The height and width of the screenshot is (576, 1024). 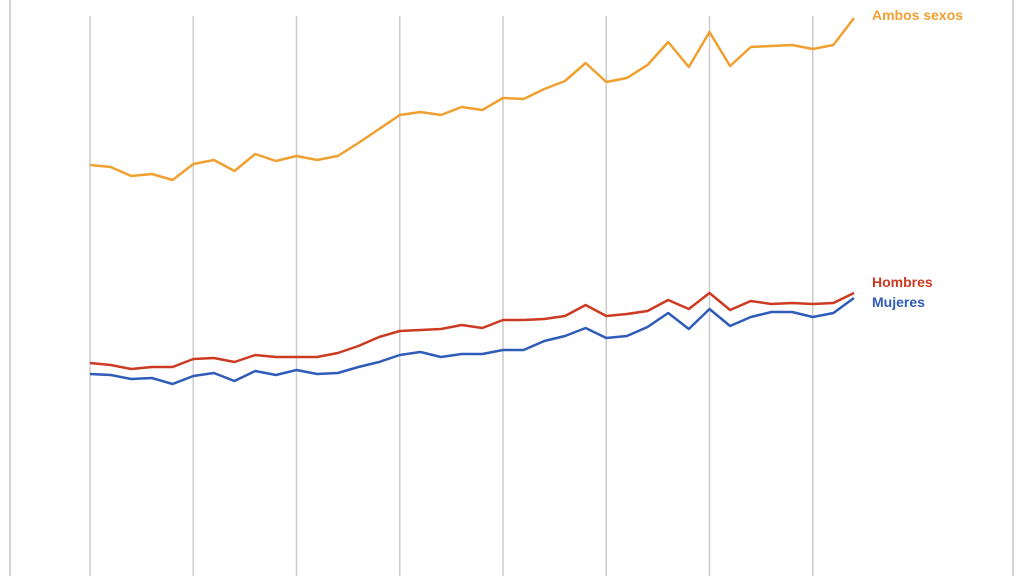 What do you see at coordinates (472, 331) in the screenshot?
I see `series-line-hombres` at bounding box center [472, 331].